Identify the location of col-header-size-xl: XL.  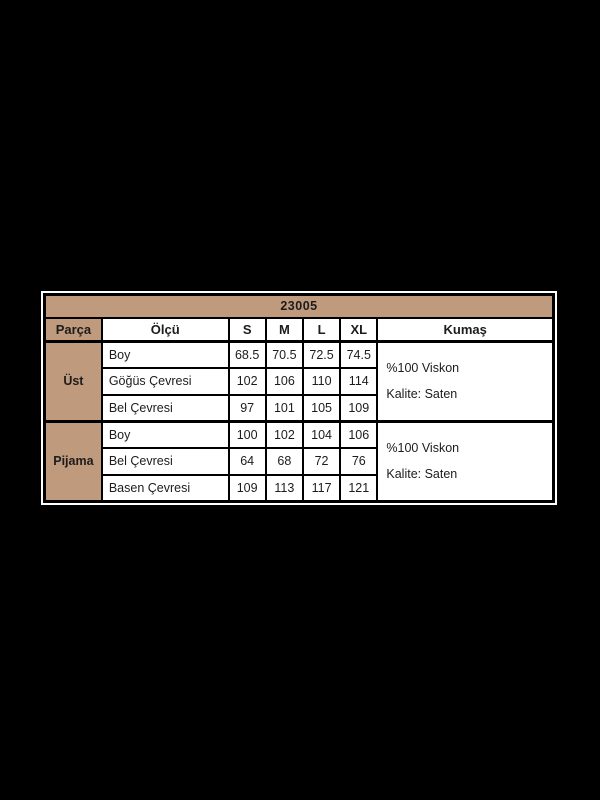
(359, 329).